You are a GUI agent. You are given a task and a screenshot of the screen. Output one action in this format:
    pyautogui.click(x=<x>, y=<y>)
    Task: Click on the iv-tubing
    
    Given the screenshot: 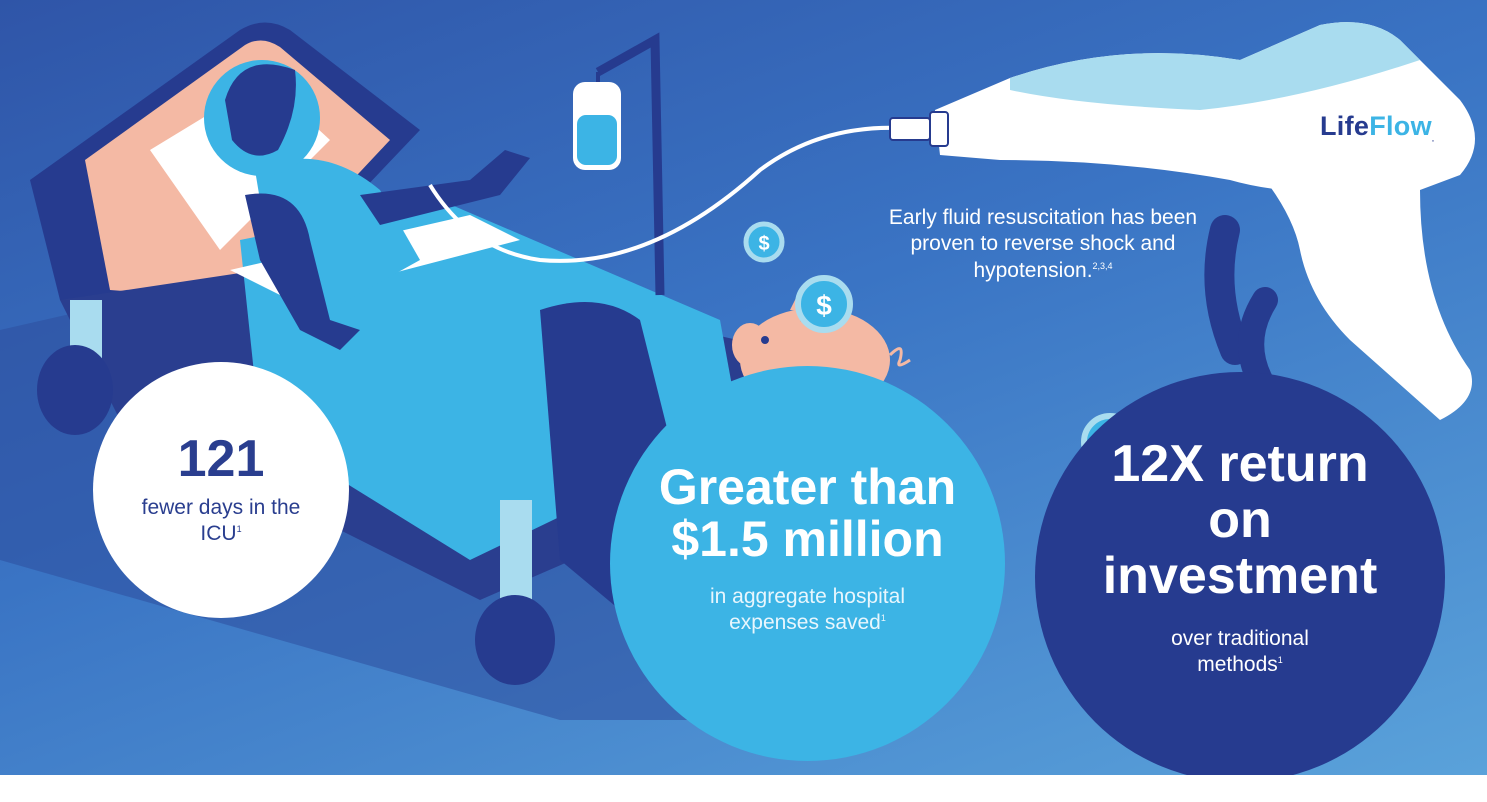 What is the action you would take?
    pyautogui.click(x=664, y=194)
    